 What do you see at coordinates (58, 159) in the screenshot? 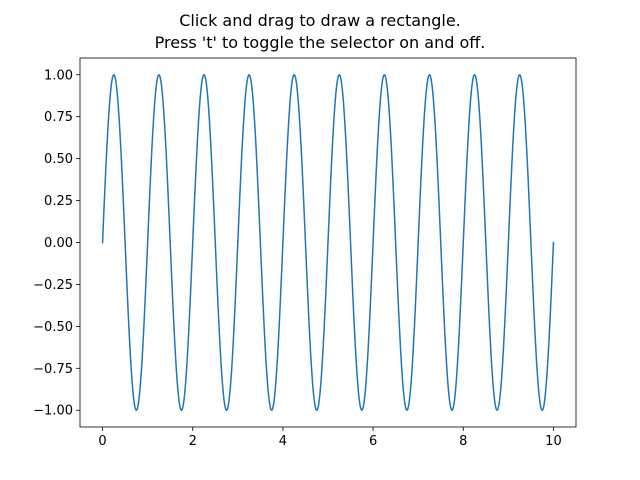
I see `y-tick-label: 0.50` at bounding box center [58, 159].